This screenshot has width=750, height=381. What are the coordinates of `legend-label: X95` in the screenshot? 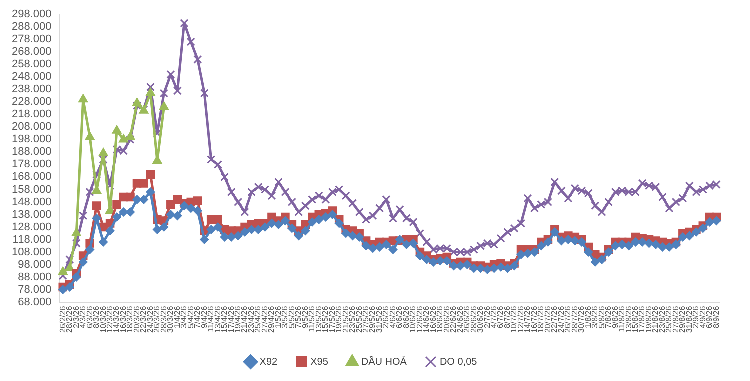 It's located at (319, 362).